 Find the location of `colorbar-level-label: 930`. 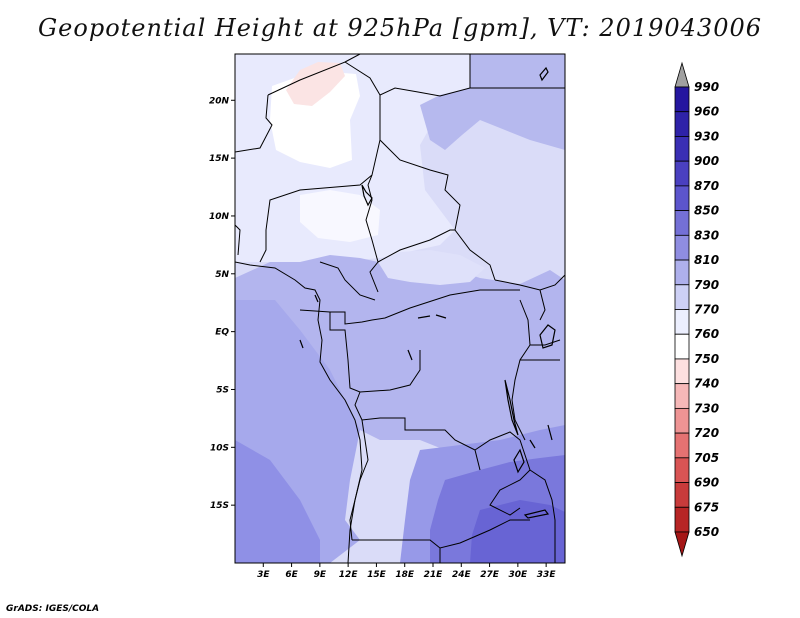

colorbar-level-label: 930 is located at coordinates (706, 136).